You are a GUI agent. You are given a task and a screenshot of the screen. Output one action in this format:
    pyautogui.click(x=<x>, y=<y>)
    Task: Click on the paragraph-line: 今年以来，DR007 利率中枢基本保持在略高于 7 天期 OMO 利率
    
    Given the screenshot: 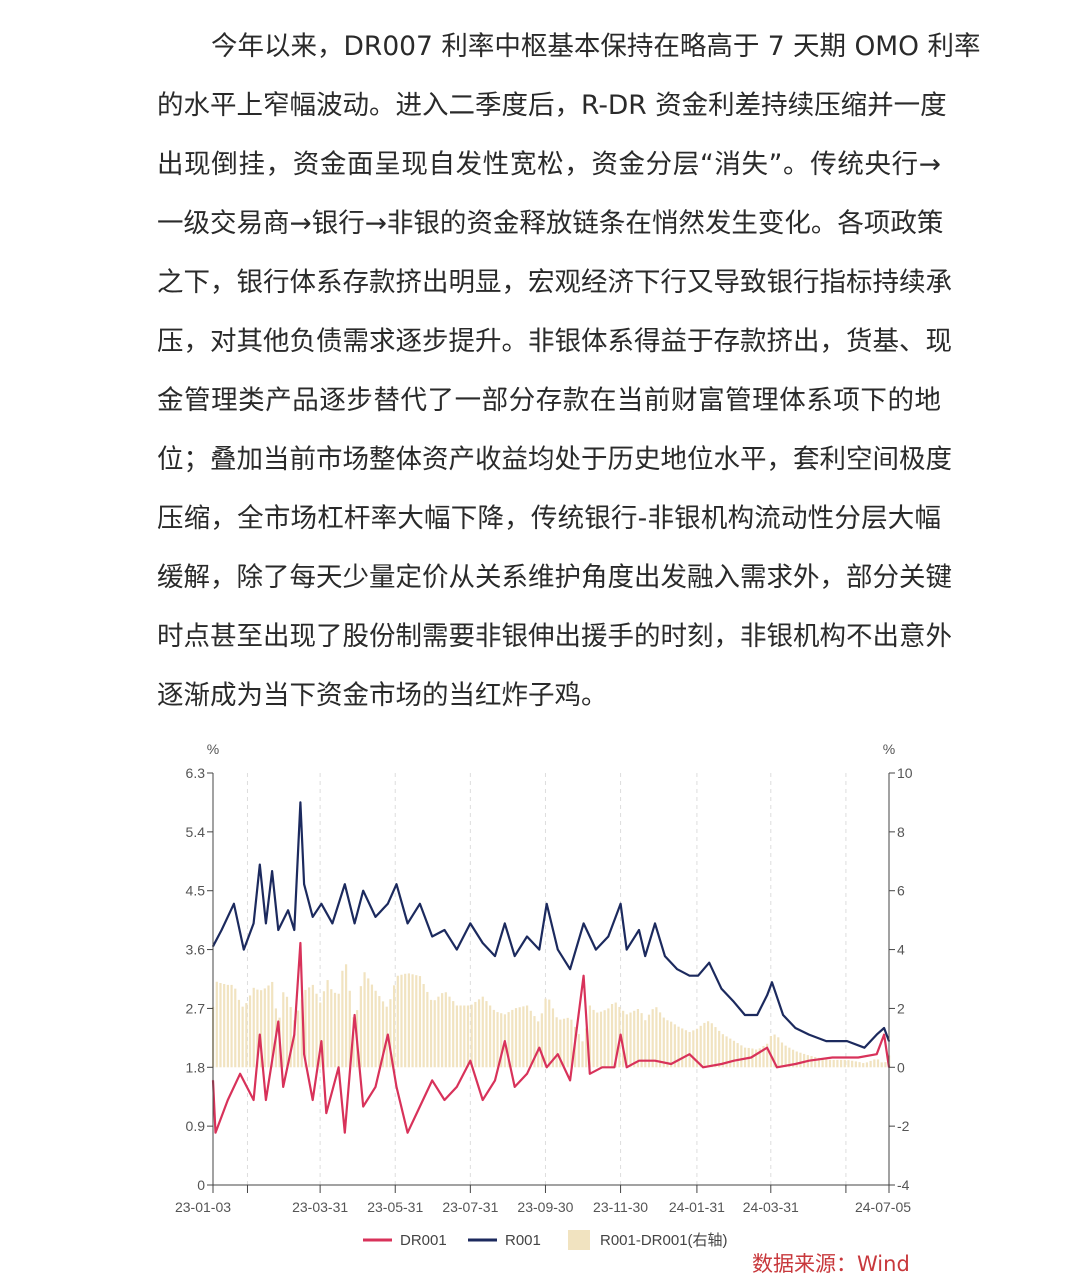 What is the action you would take?
    pyautogui.click(x=596, y=46)
    